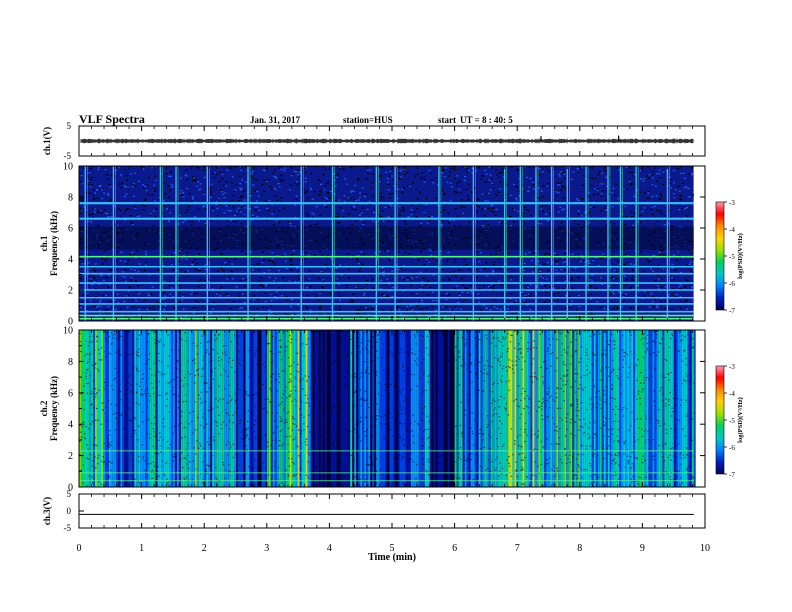 The image size is (792, 612). What do you see at coordinates (368, 120) in the screenshot?
I see `station-label: station=HUS` at bounding box center [368, 120].